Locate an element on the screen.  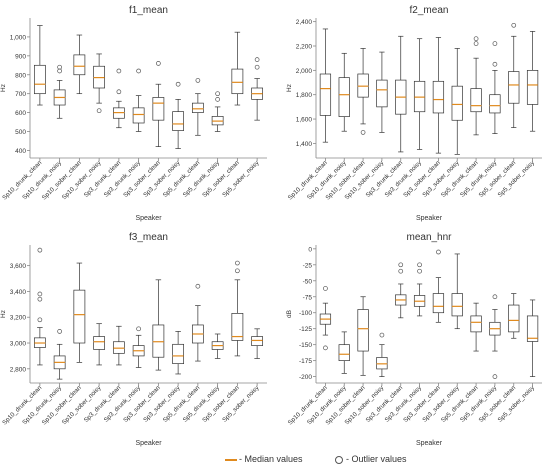
y-tick-label: 2,800 is located at coordinates (18, 369).